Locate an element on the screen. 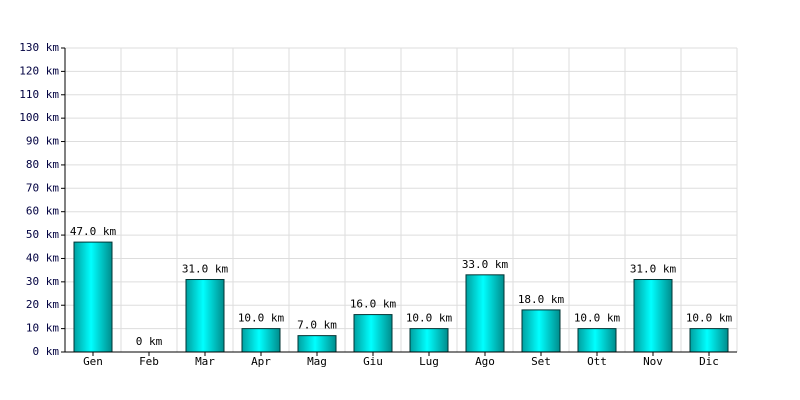 This screenshot has height=400, width=800. y-tick-label: 100 km is located at coordinates (39, 117).